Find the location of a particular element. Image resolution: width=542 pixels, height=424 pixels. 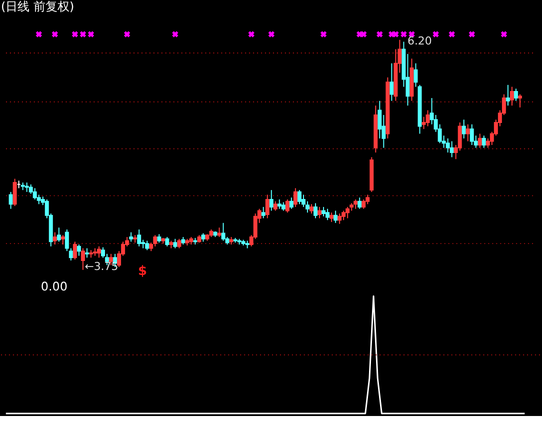

annotation: ←3.75 is located at coordinates (101, 266).